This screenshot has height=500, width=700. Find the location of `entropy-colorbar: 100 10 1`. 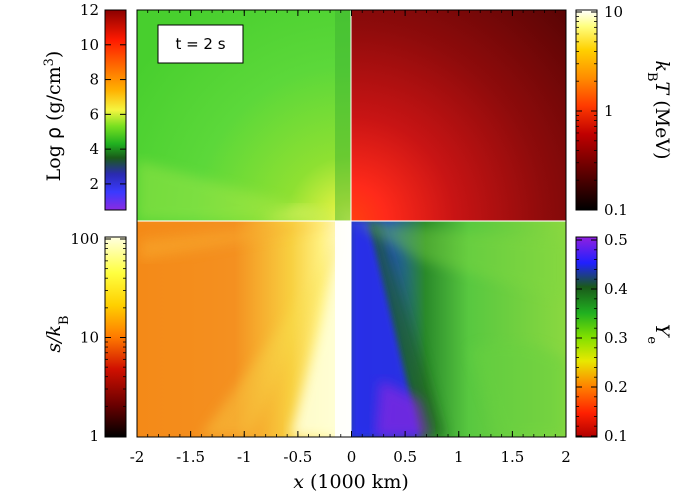

entropy-colorbar: 100 10 1 is located at coordinates (98, 337).